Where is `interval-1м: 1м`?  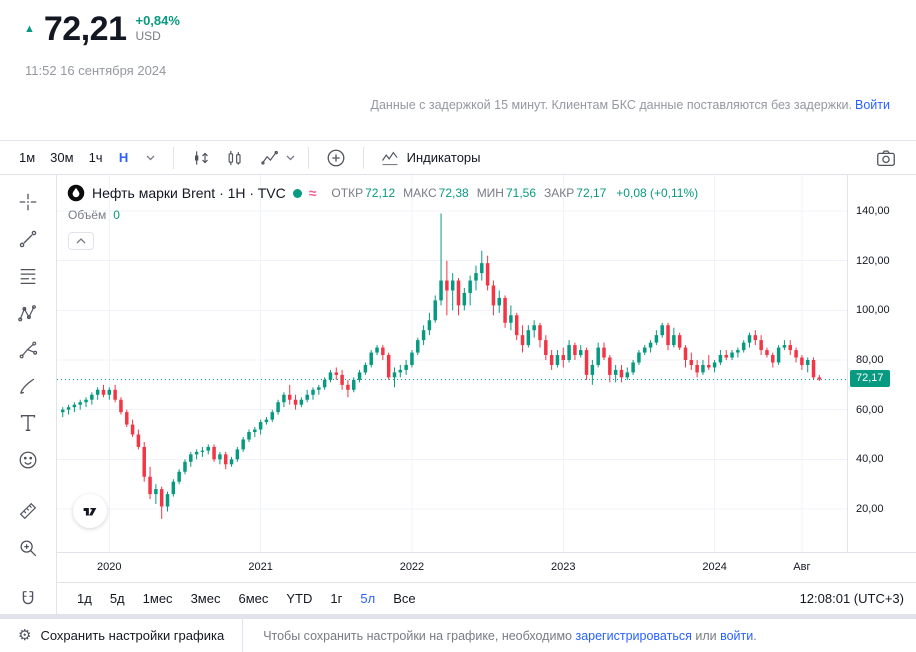 interval-1м: 1м is located at coordinates (27, 158).